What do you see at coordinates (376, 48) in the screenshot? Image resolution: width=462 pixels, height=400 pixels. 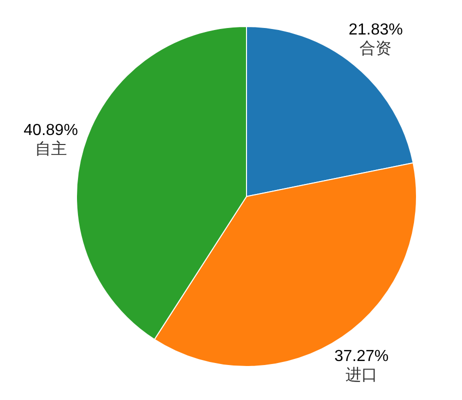 I see `slice-label: 合资` at bounding box center [376, 48].